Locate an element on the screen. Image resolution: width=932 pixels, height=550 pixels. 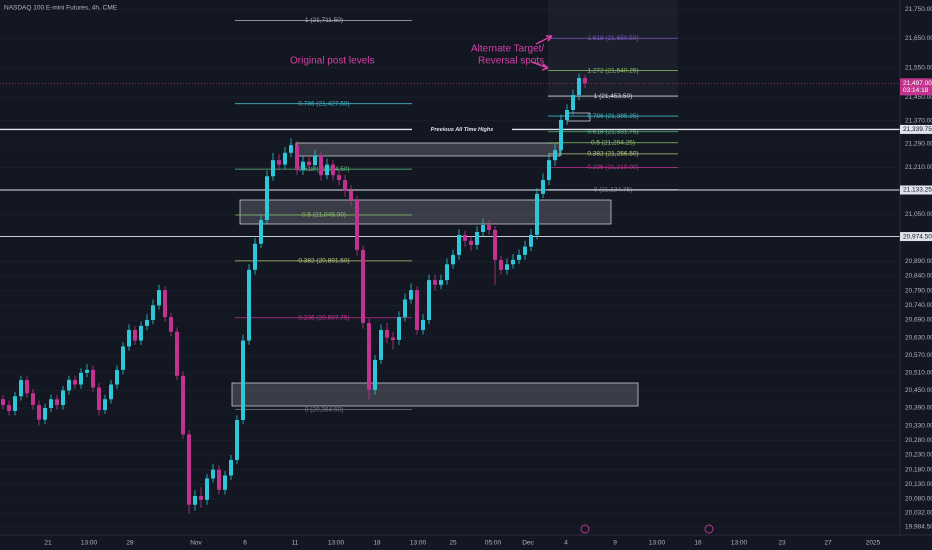
y-tick-label: 20,570.00 is located at coordinates (918, 355).